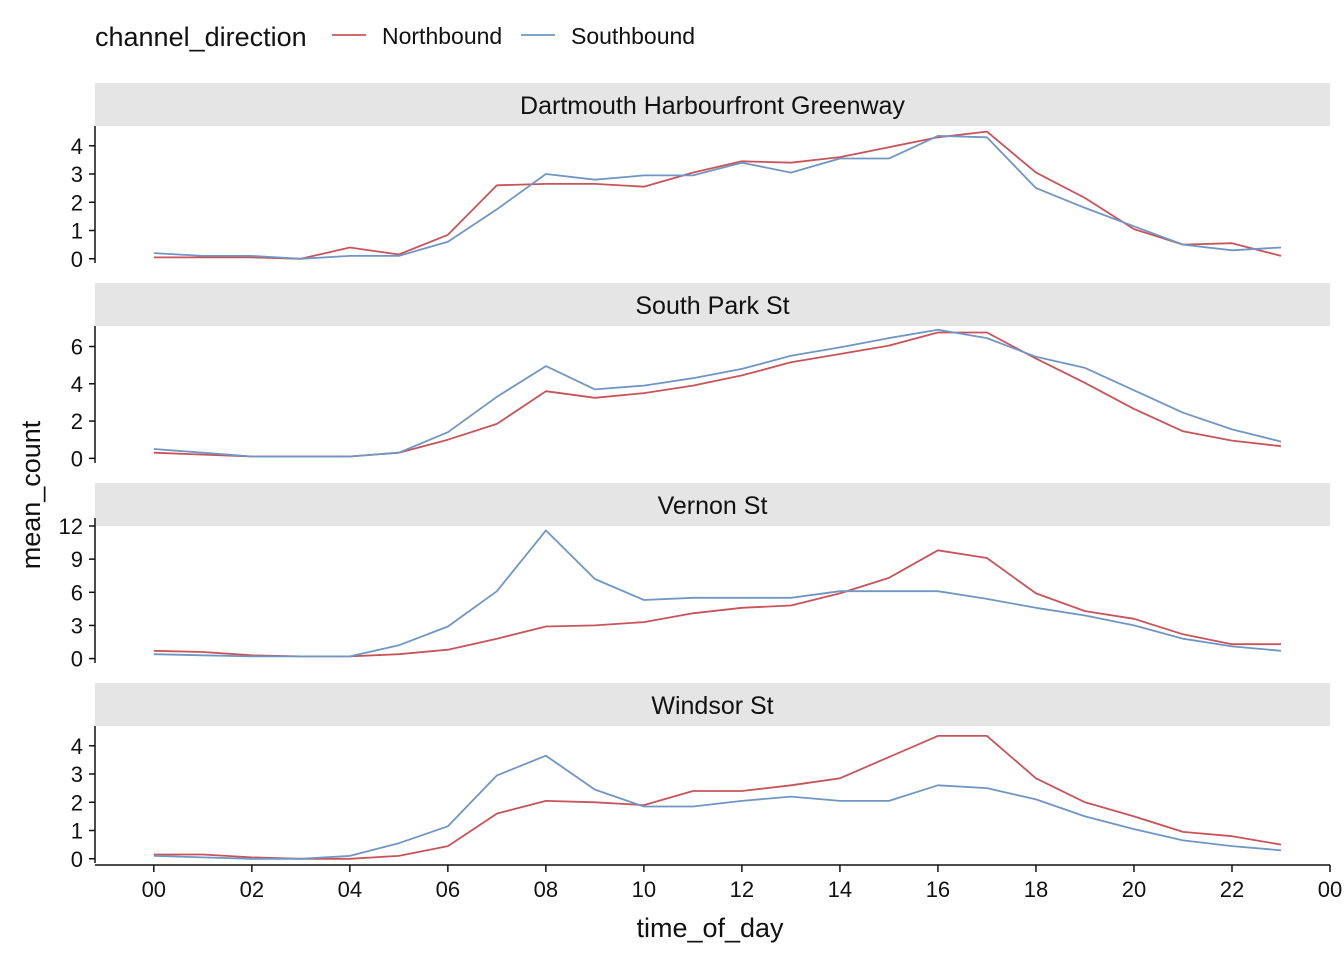 This screenshot has width=1344, height=960. I want to click on x-tick-label: 12, so click(742, 889).